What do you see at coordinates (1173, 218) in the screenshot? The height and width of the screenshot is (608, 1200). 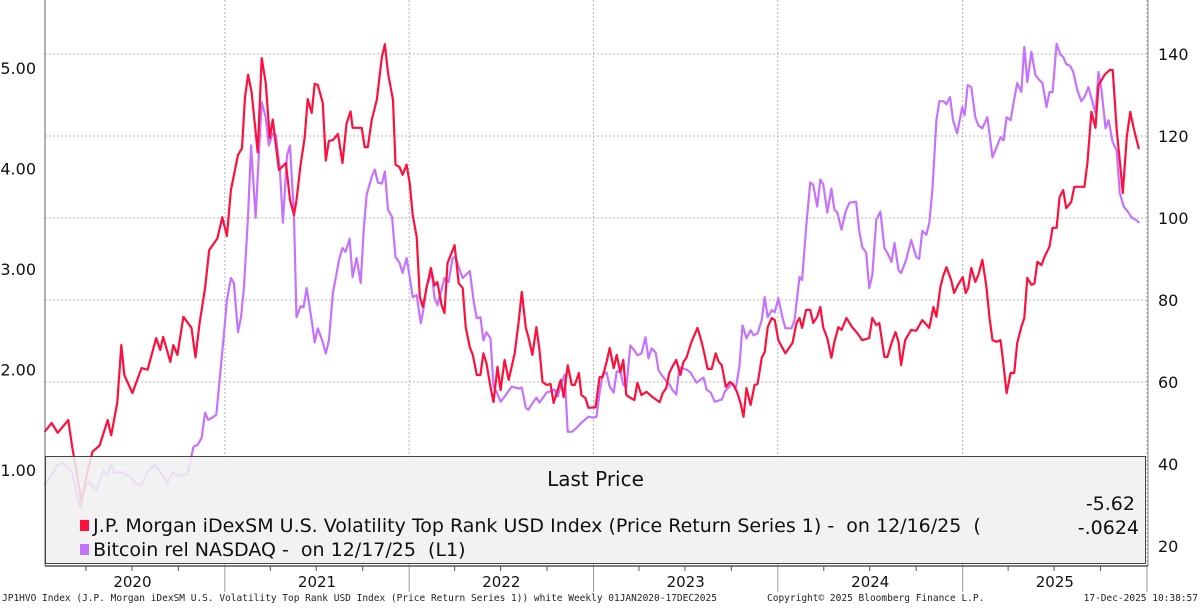 I see `right-tick-label: 100` at bounding box center [1173, 218].